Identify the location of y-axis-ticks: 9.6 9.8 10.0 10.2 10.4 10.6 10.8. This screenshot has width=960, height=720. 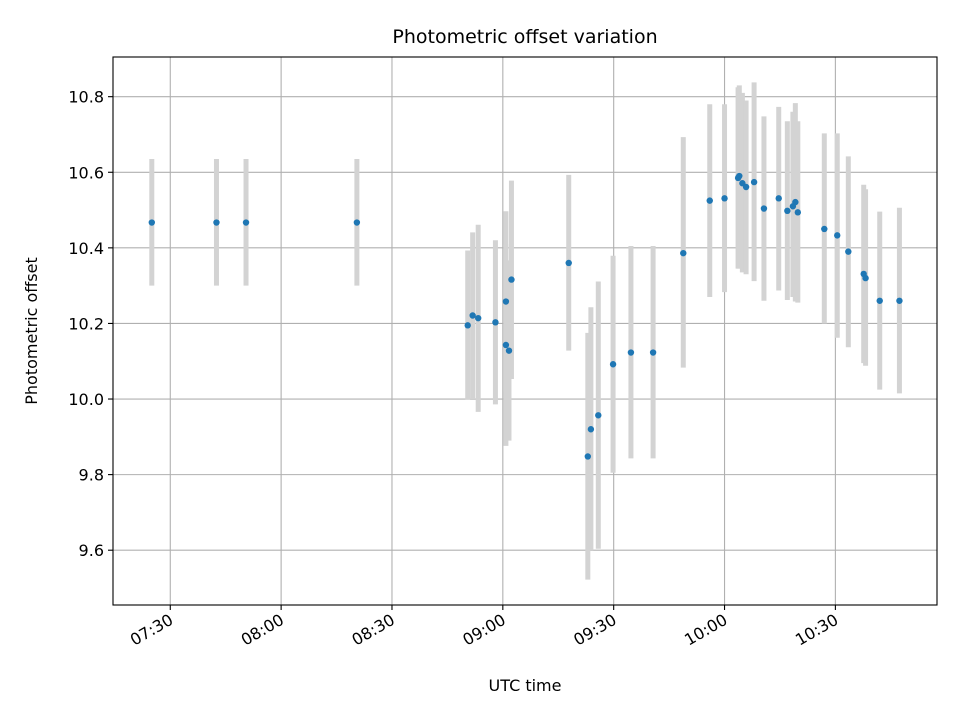
(90, 324).